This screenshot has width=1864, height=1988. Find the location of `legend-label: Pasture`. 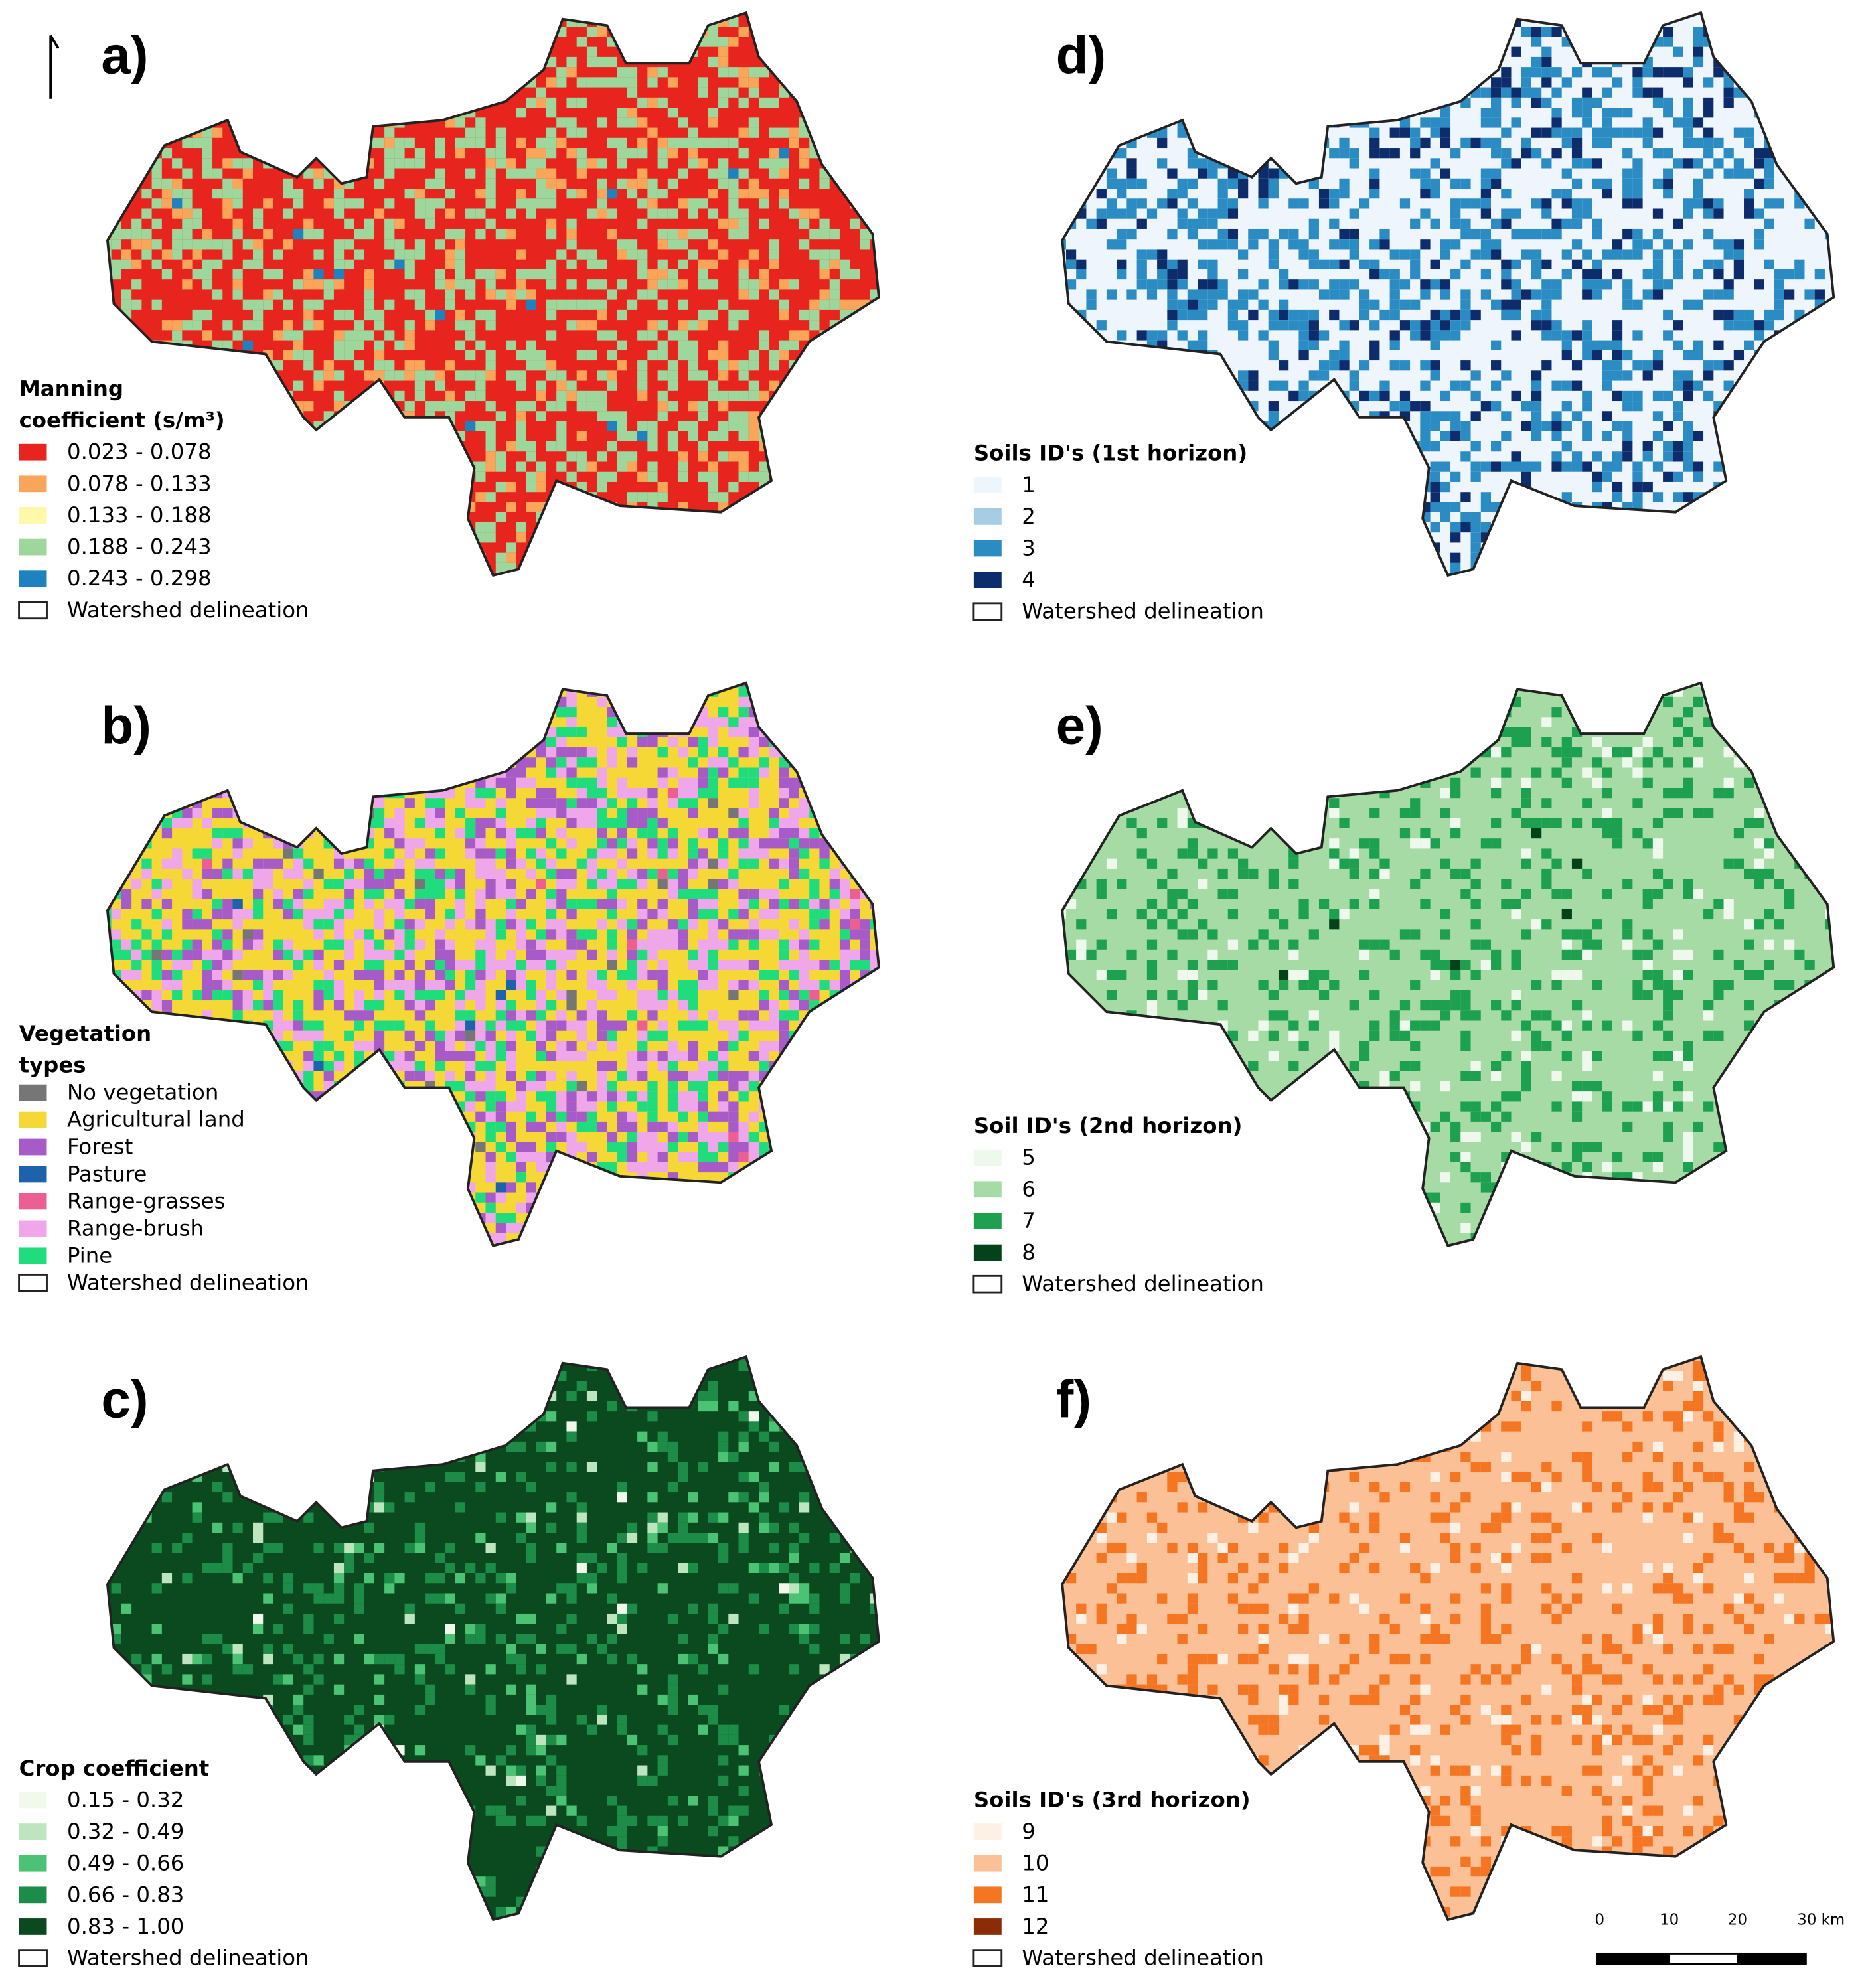

legend-label: Pasture is located at coordinates (107, 1173).